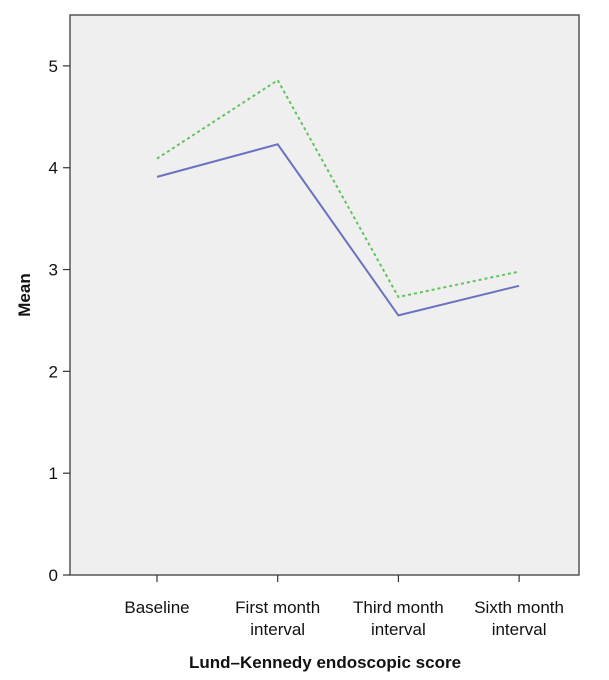 The height and width of the screenshot is (680, 609). I want to click on y-tick-label: 0, so click(53, 575).